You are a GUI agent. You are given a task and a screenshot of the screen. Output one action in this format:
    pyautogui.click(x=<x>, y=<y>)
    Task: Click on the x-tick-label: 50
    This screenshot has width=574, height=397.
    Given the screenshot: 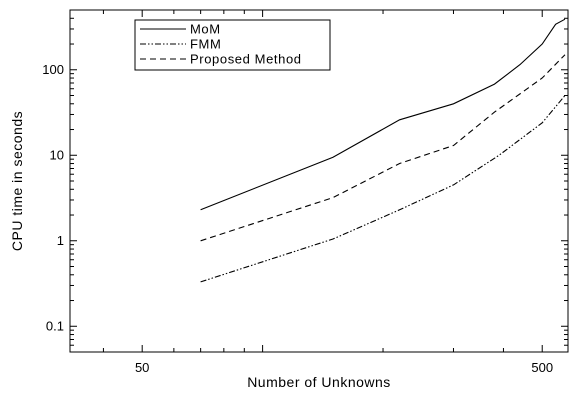 What is the action you would take?
    pyautogui.click(x=142, y=367)
    